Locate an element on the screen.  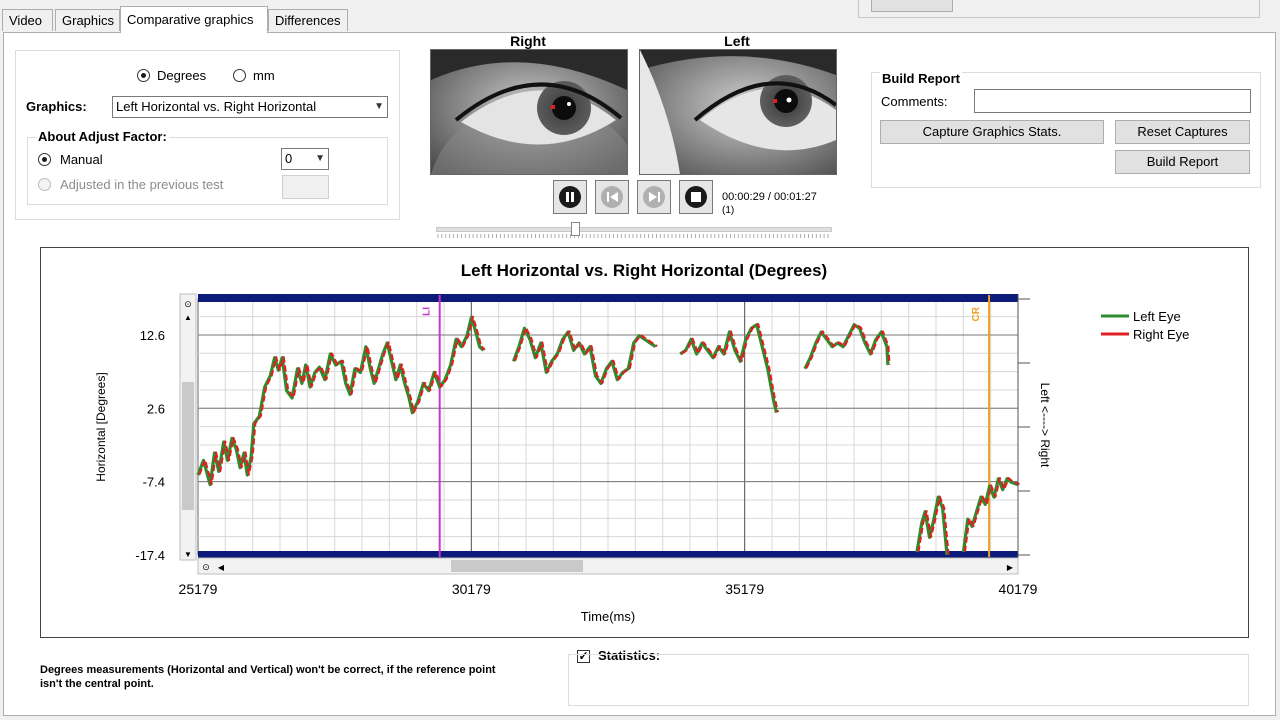
legend-label: Left Eye is located at coordinates (1157, 316).